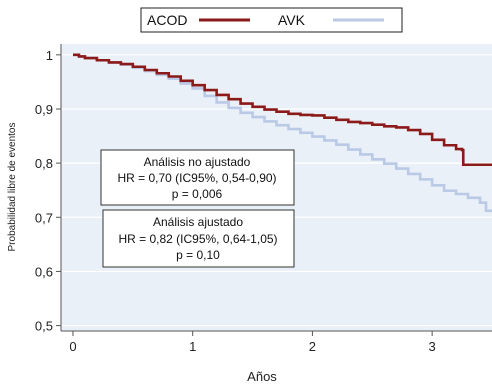 The height and width of the screenshot is (386, 492). I want to click on y-tick-label: 0,6, so click(44, 271).